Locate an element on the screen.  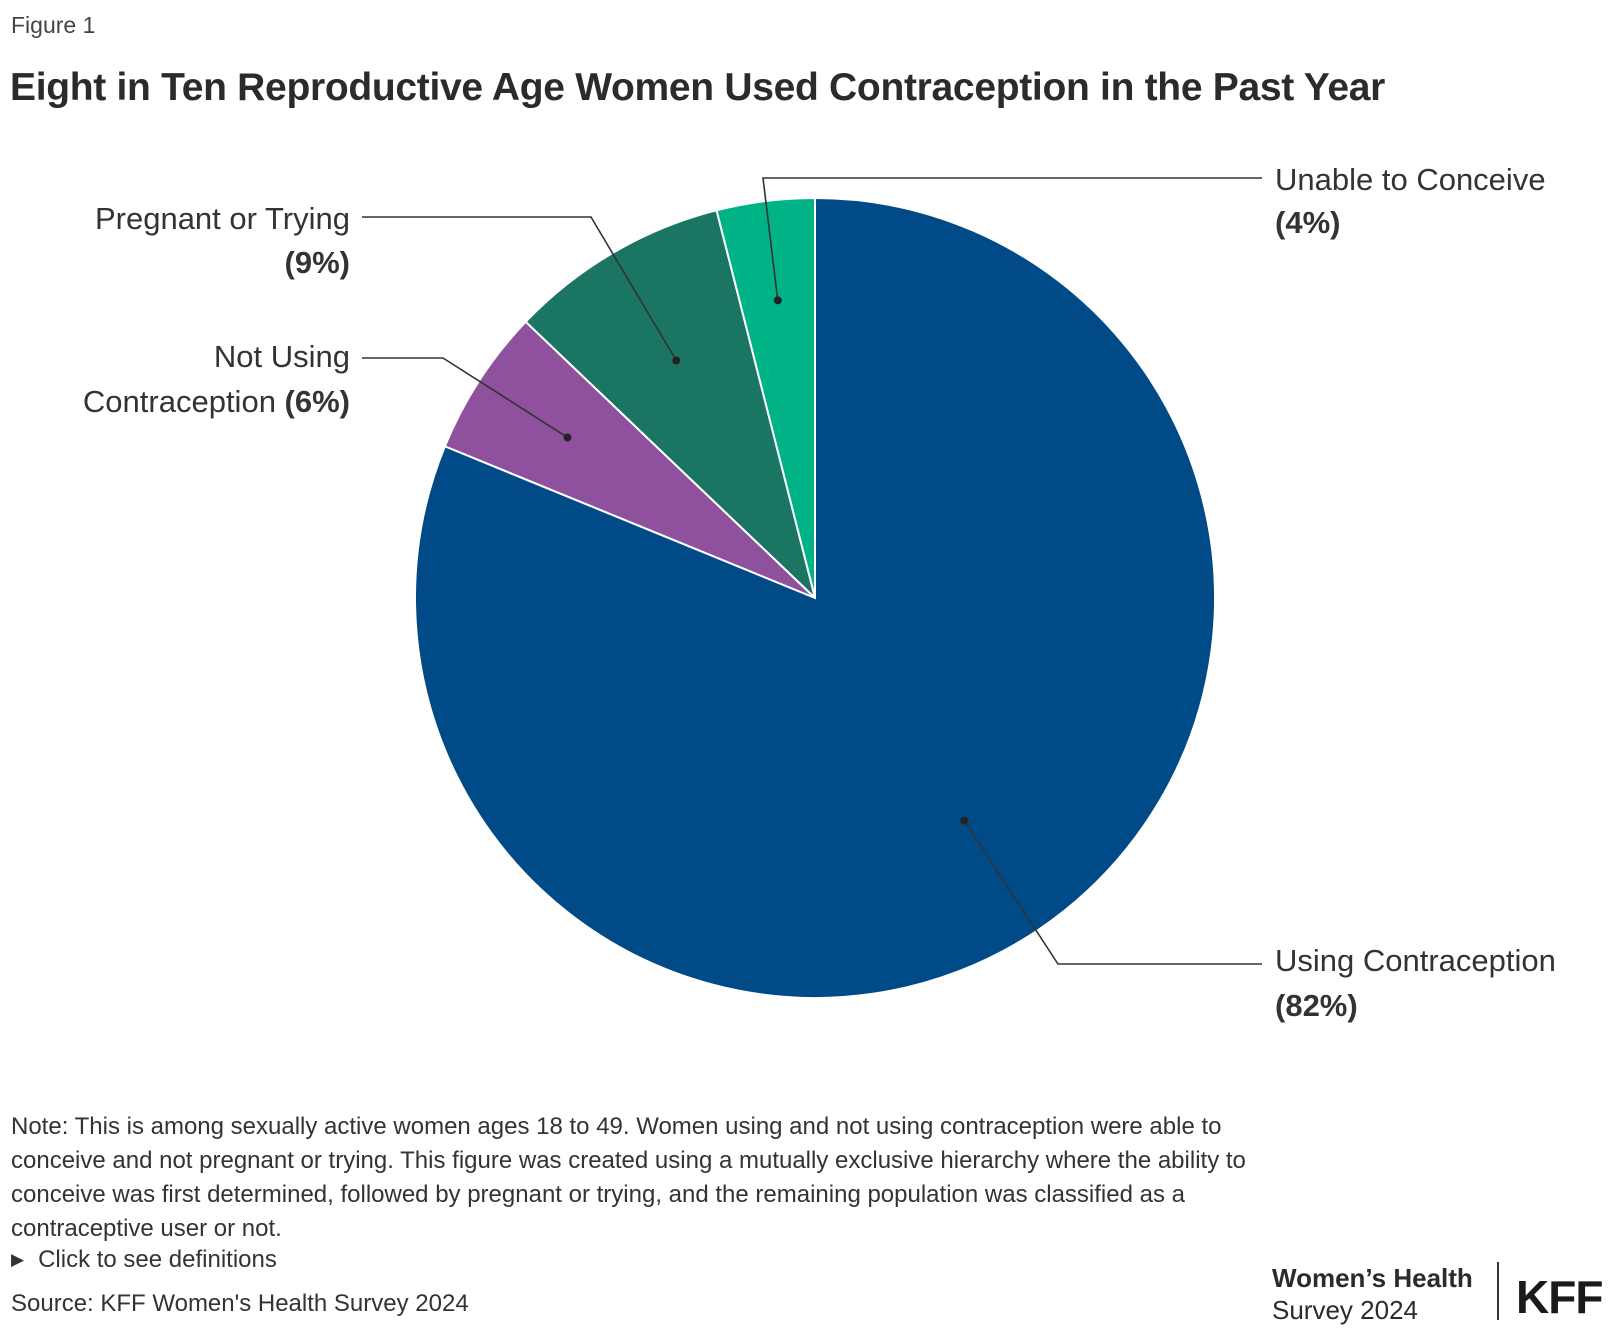
leader-line-not-using-contraception is located at coordinates (465, 398).